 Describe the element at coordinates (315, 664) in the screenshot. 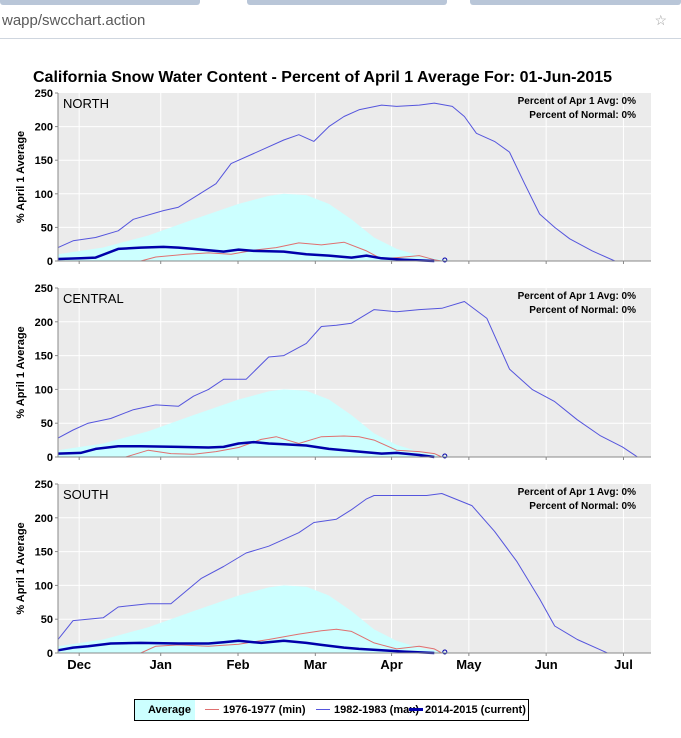

I see `x-tick-label: Mar` at that location.